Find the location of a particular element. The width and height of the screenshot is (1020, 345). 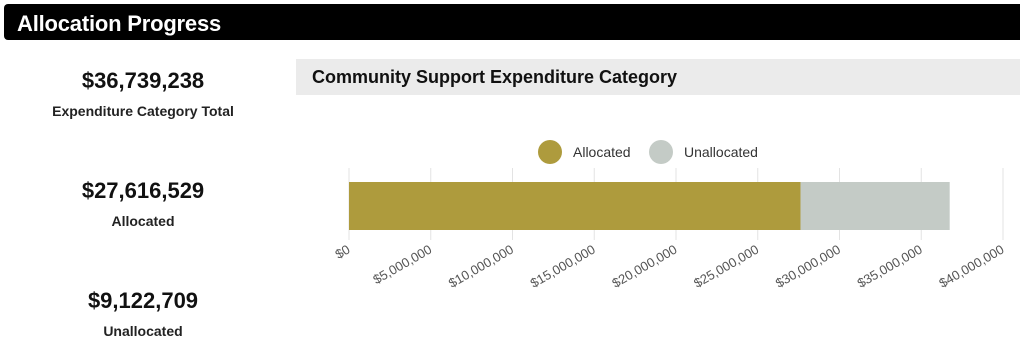

stat-unallocated-value: $9,122,709 is located at coordinates (143, 300).